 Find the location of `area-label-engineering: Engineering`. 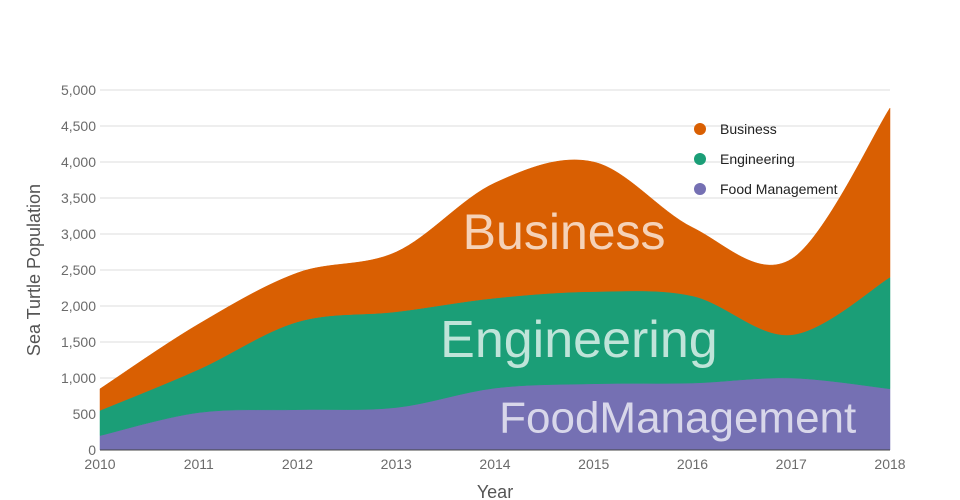

area-label-engineering: Engineering is located at coordinates (579, 340).